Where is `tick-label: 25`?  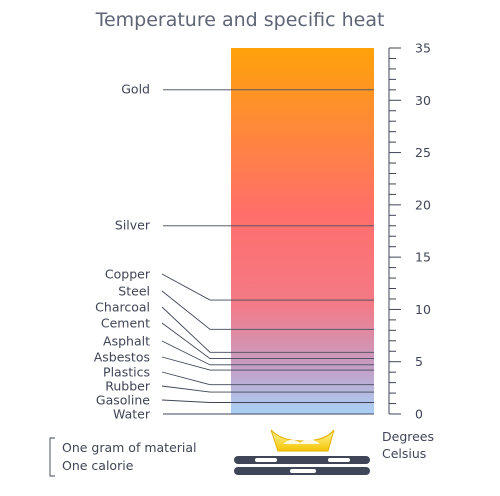
tick-label: 25 is located at coordinates (423, 152).